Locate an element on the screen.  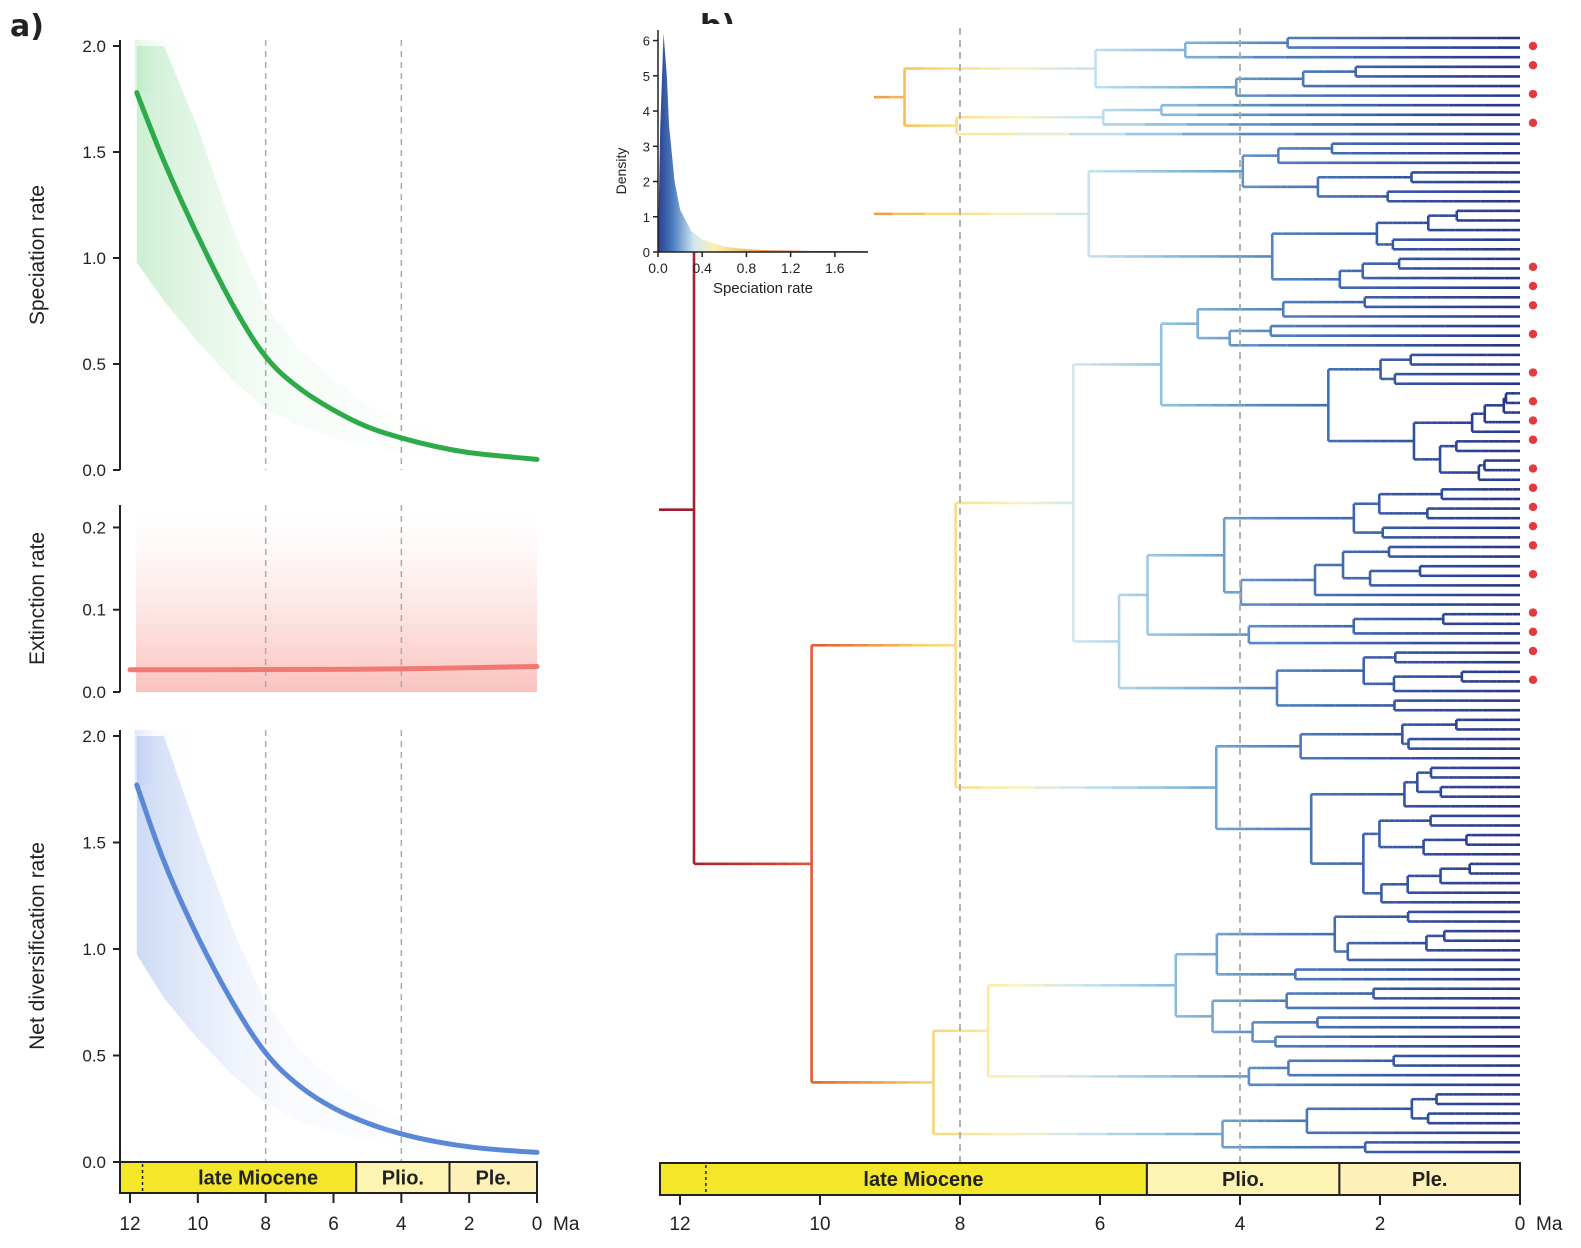
rate-panel-2: 0.0 0.5 1.0 1.5 2.0 Net diversification rate is located at coordinates (283, 944).